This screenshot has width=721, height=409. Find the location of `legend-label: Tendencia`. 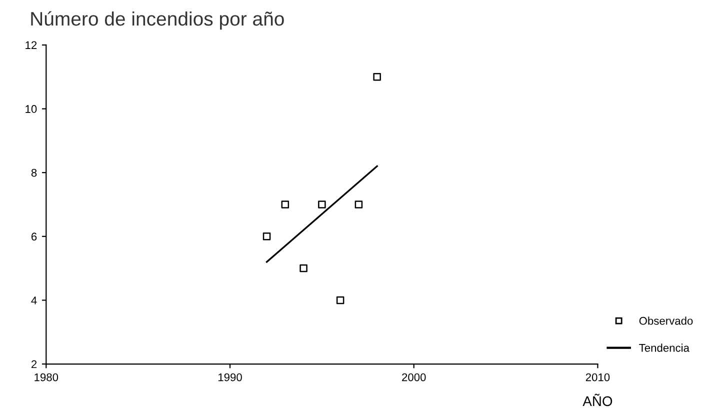

legend-label: Tendencia is located at coordinates (664, 348).